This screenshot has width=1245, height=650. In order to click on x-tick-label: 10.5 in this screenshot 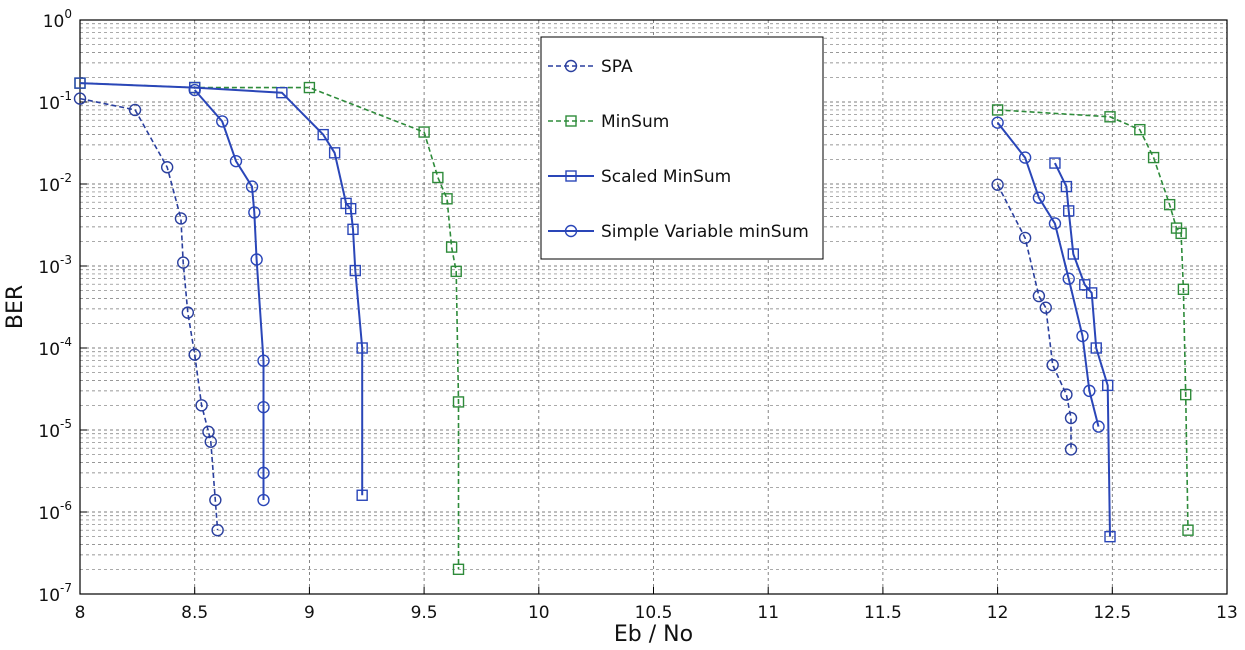, I will do `click(654, 613)`.